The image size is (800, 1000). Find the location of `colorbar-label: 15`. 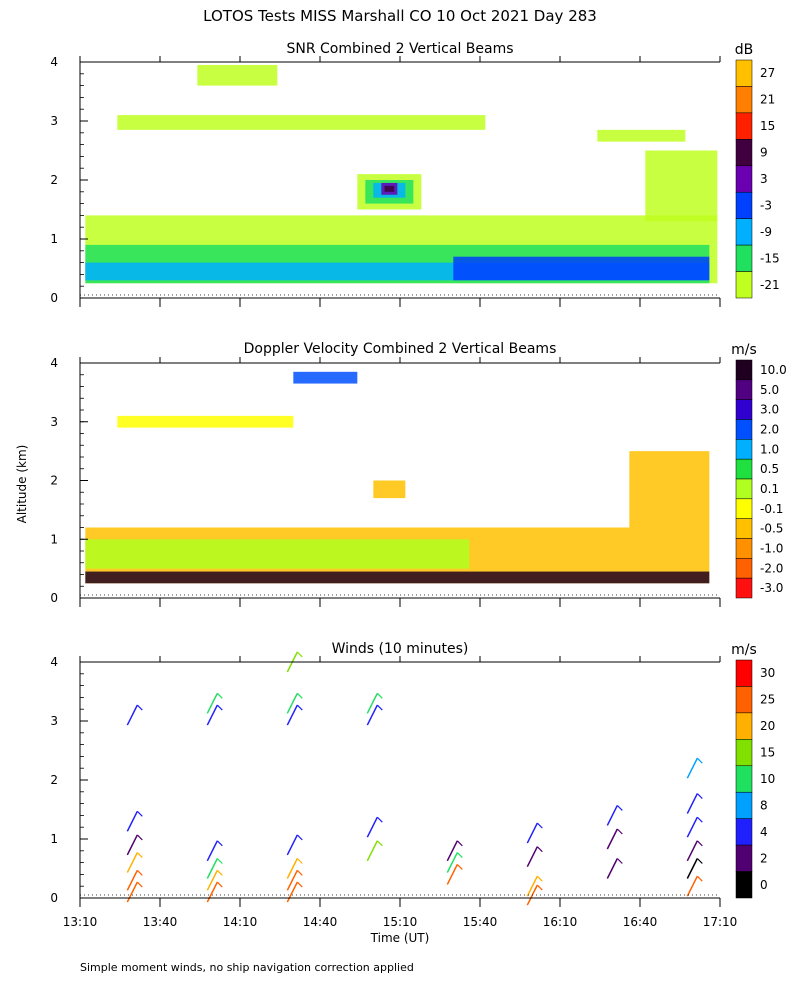

colorbar-label: 15 is located at coordinates (767, 753).